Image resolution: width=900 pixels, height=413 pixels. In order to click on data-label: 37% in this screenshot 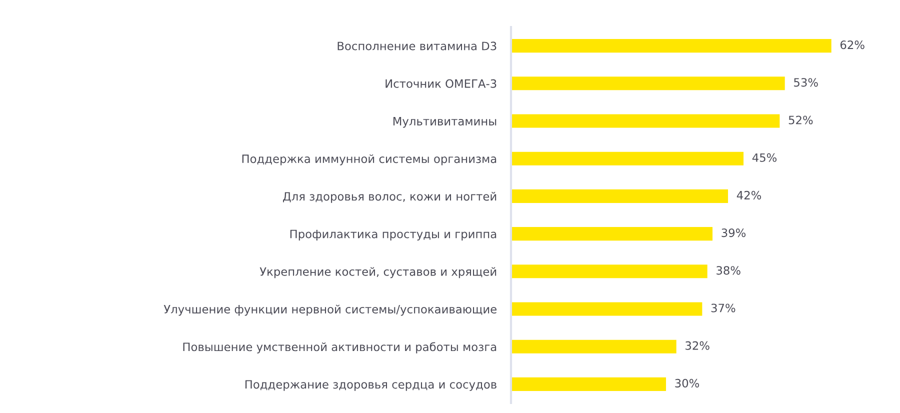, I will do `click(723, 308)`.